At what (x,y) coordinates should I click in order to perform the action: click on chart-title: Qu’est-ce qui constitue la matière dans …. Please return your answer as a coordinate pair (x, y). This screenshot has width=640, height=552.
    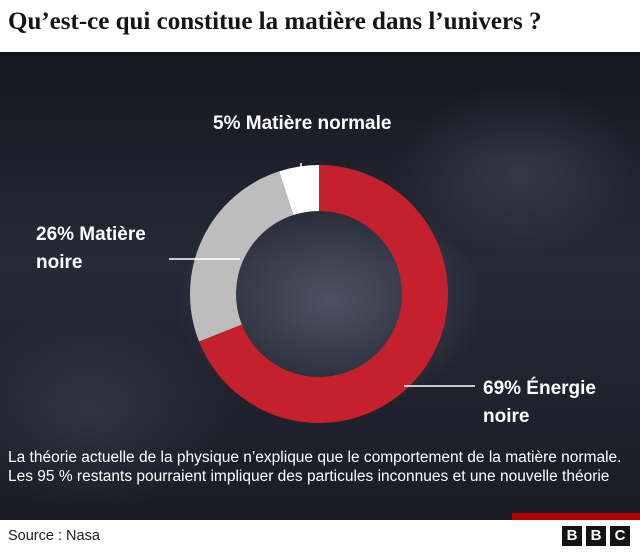
    Looking at the image, I should click on (275, 21).